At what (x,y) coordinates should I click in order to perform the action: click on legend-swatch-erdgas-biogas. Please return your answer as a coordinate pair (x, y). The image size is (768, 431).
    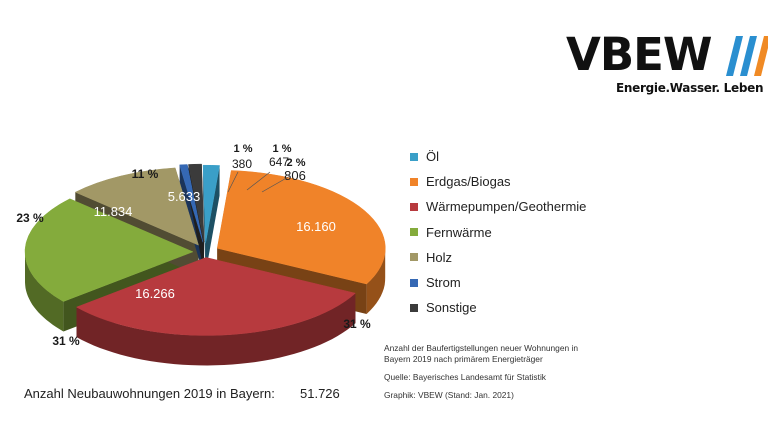
    Looking at the image, I should click on (414, 181).